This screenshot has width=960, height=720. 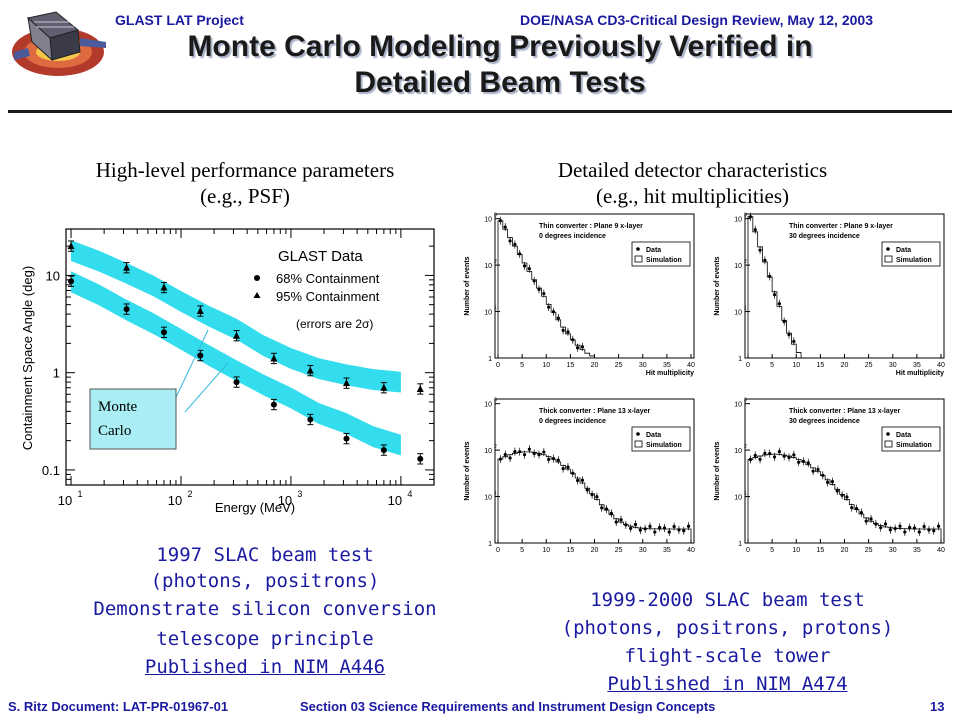 What do you see at coordinates (175, 500) in the screenshot?
I see `x-tick-label: 10` at bounding box center [175, 500].